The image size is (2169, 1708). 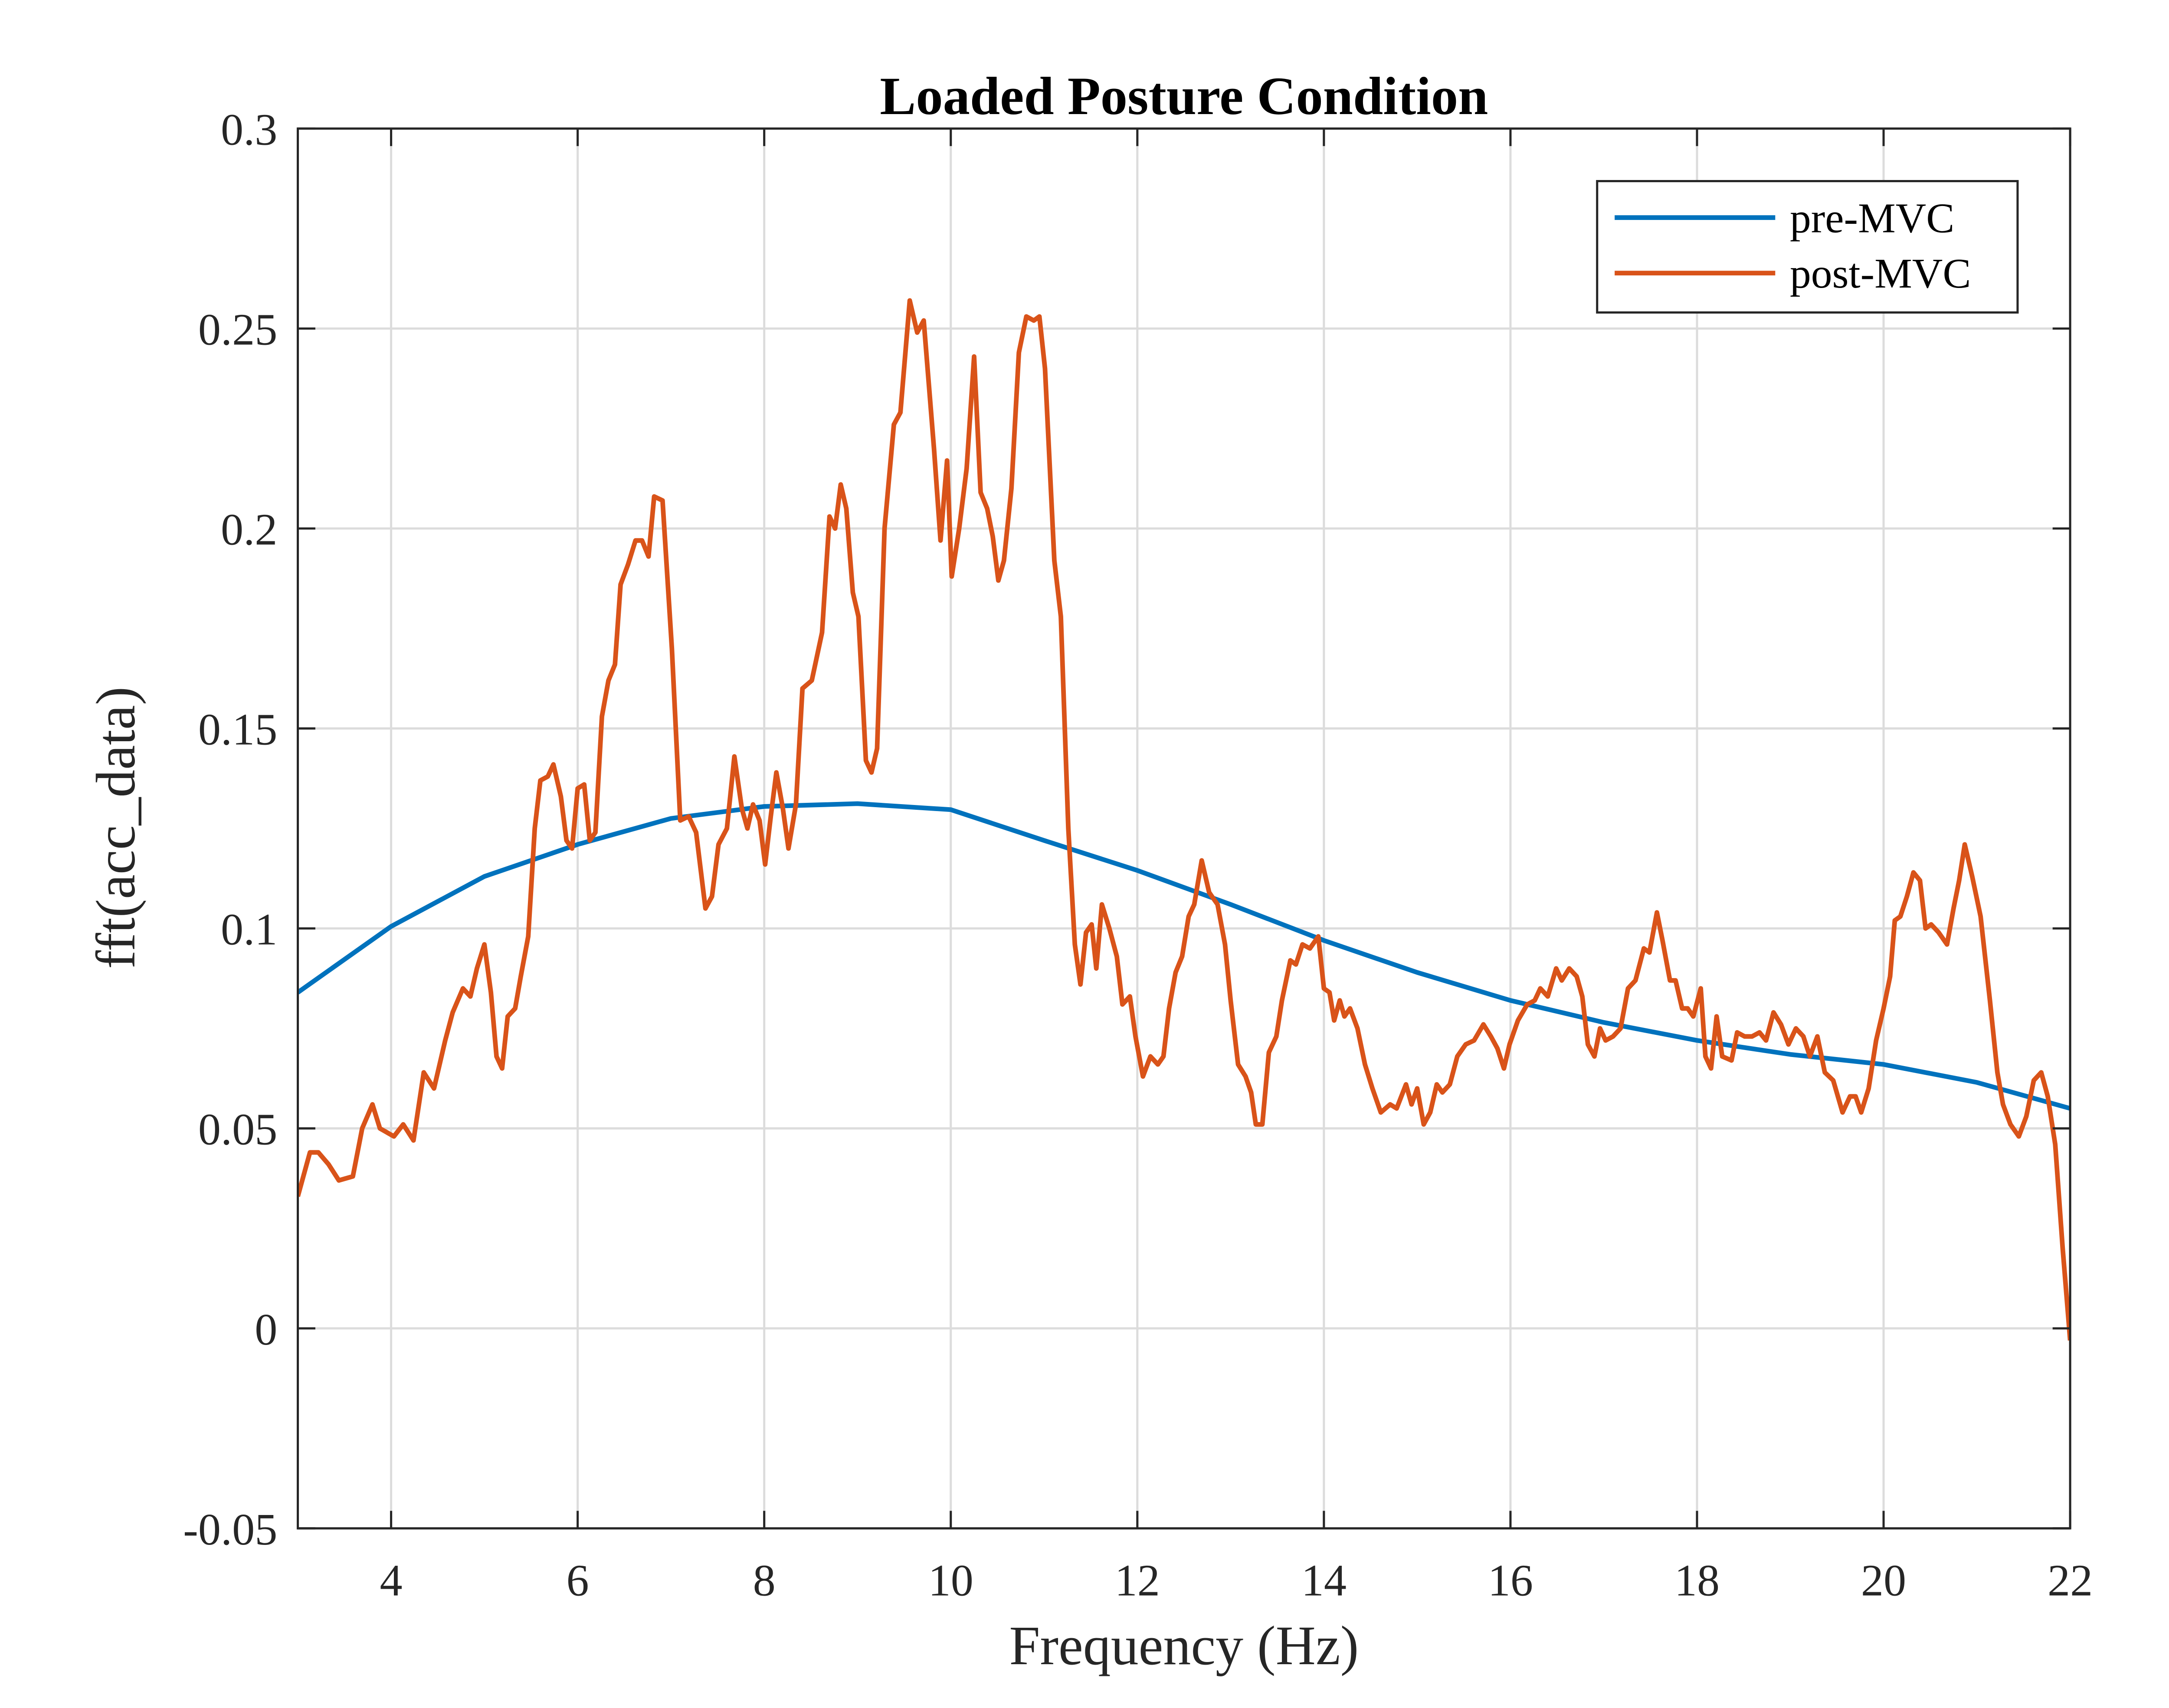 I want to click on legend-label: post-MVC, so click(x=1880, y=273).